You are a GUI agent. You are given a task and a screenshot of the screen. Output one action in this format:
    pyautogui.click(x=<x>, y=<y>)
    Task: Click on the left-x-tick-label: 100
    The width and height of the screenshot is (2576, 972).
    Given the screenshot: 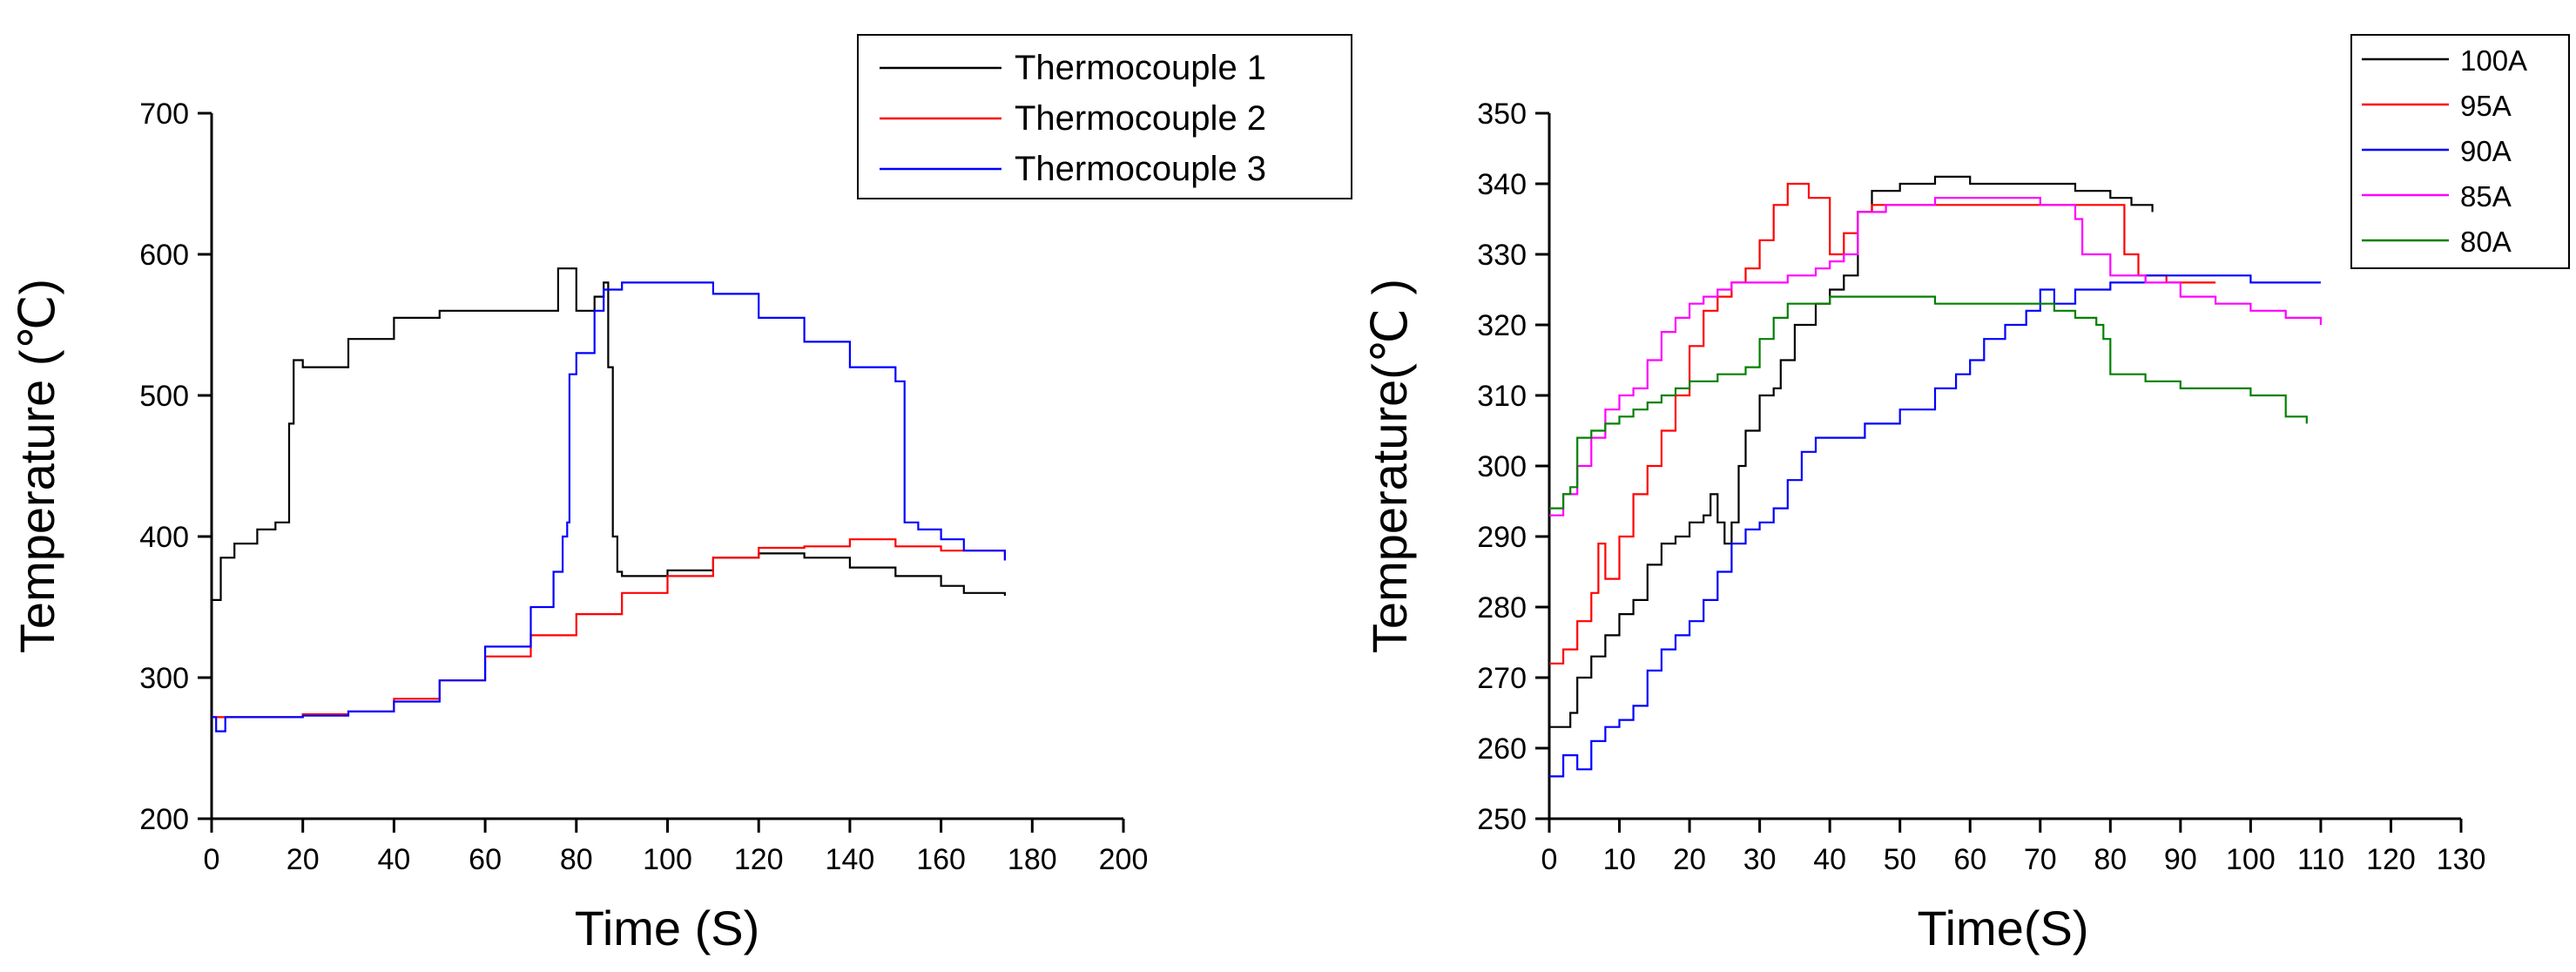 What is the action you would take?
    pyautogui.click(x=667, y=859)
    